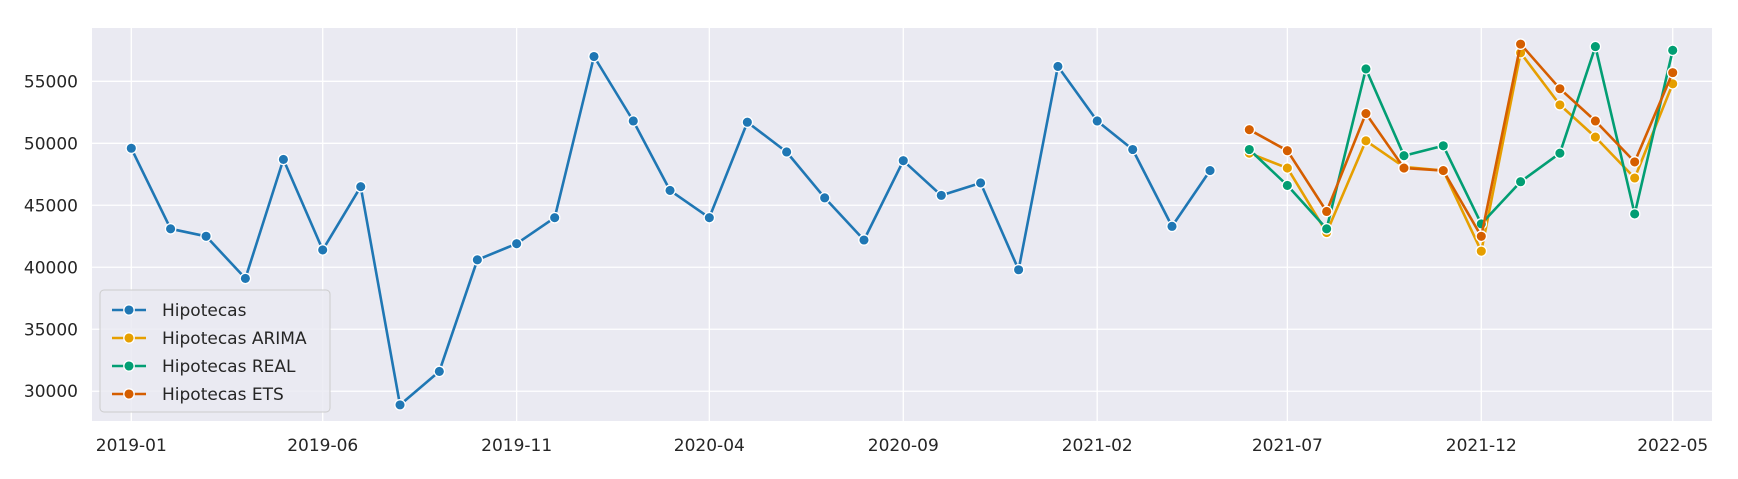 The width and height of the screenshot is (1738, 479). What do you see at coordinates (229, 367) in the screenshot?
I see `legend-label: Hipotecas REAL` at bounding box center [229, 367].